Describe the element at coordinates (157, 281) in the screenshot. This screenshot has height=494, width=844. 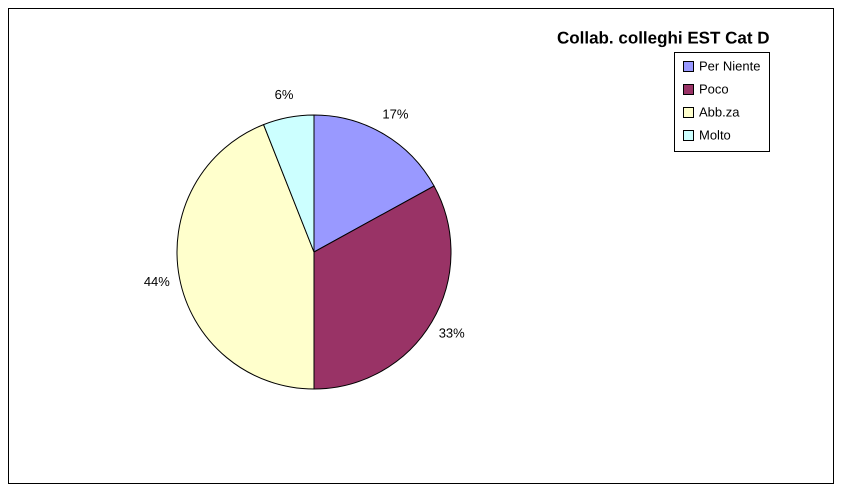
I see `data-label: 44%` at that location.